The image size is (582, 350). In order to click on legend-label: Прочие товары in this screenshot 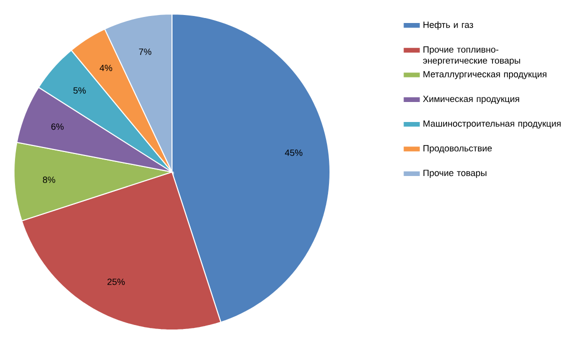, I will do `click(455, 174)`.